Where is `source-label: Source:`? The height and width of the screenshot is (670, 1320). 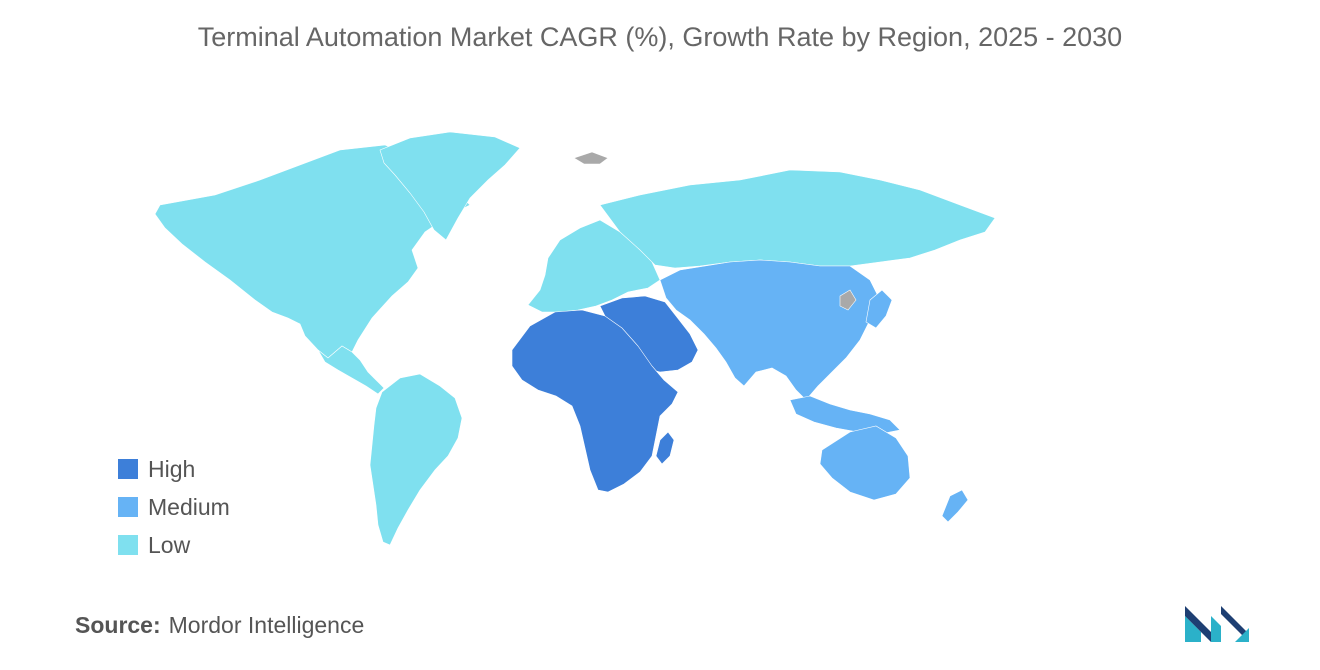 source-label: Source: is located at coordinates (118, 625).